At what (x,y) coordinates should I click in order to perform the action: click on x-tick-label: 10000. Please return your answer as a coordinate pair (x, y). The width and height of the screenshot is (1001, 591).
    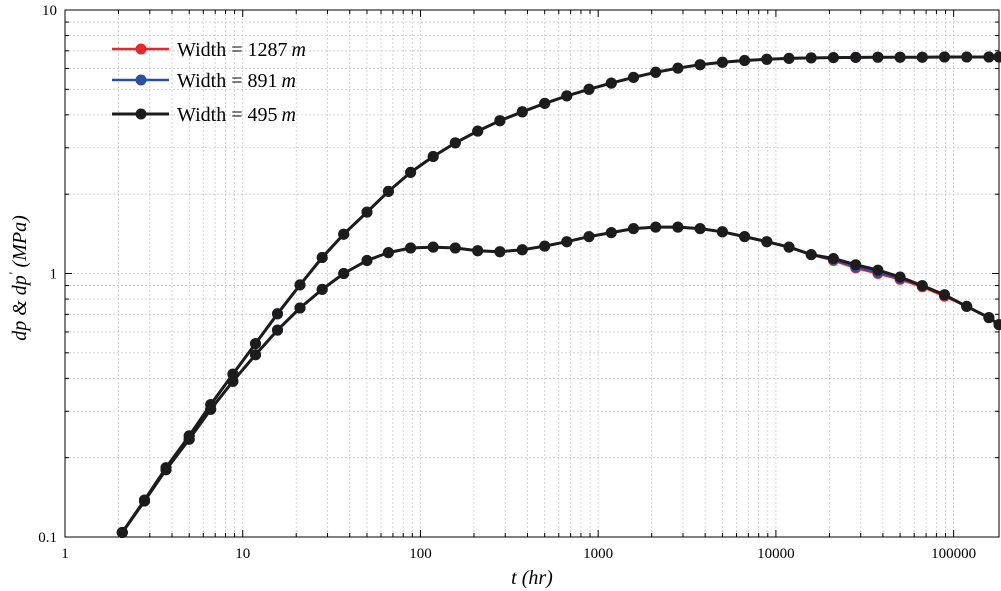
    Looking at the image, I should click on (776, 554).